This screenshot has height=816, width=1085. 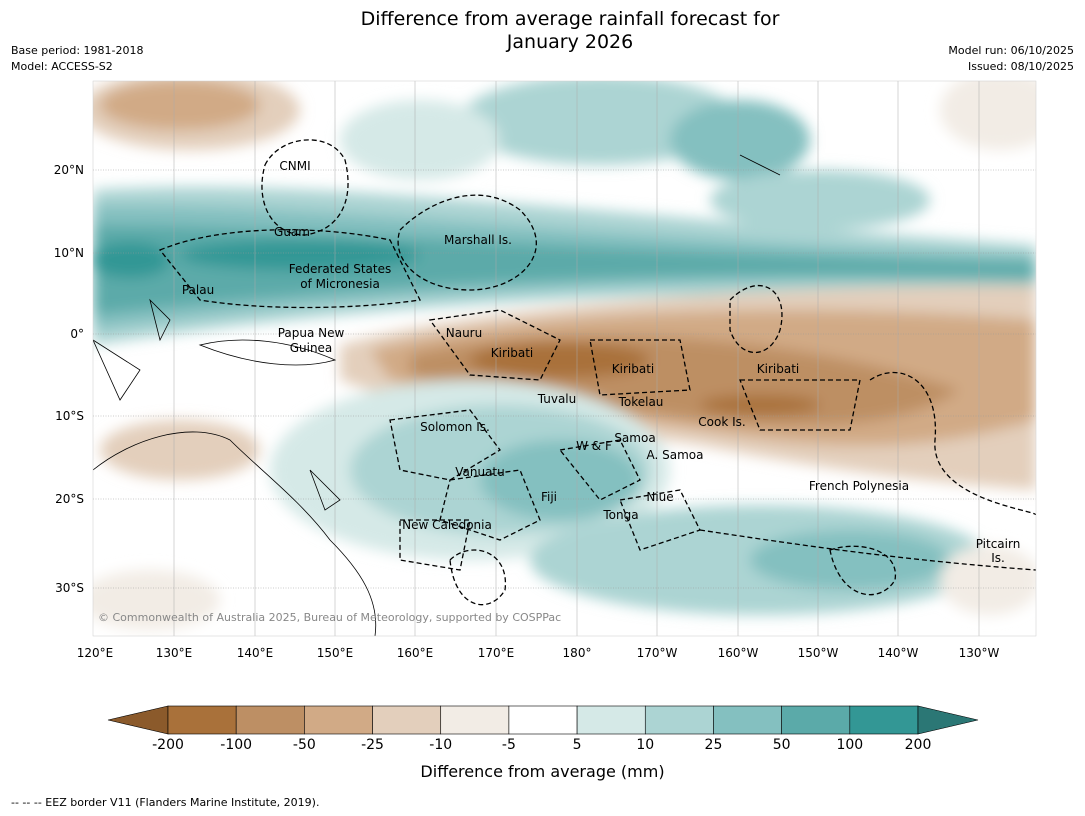 I want to click on region-label-fsm-1: Federated States, so click(x=340, y=269).